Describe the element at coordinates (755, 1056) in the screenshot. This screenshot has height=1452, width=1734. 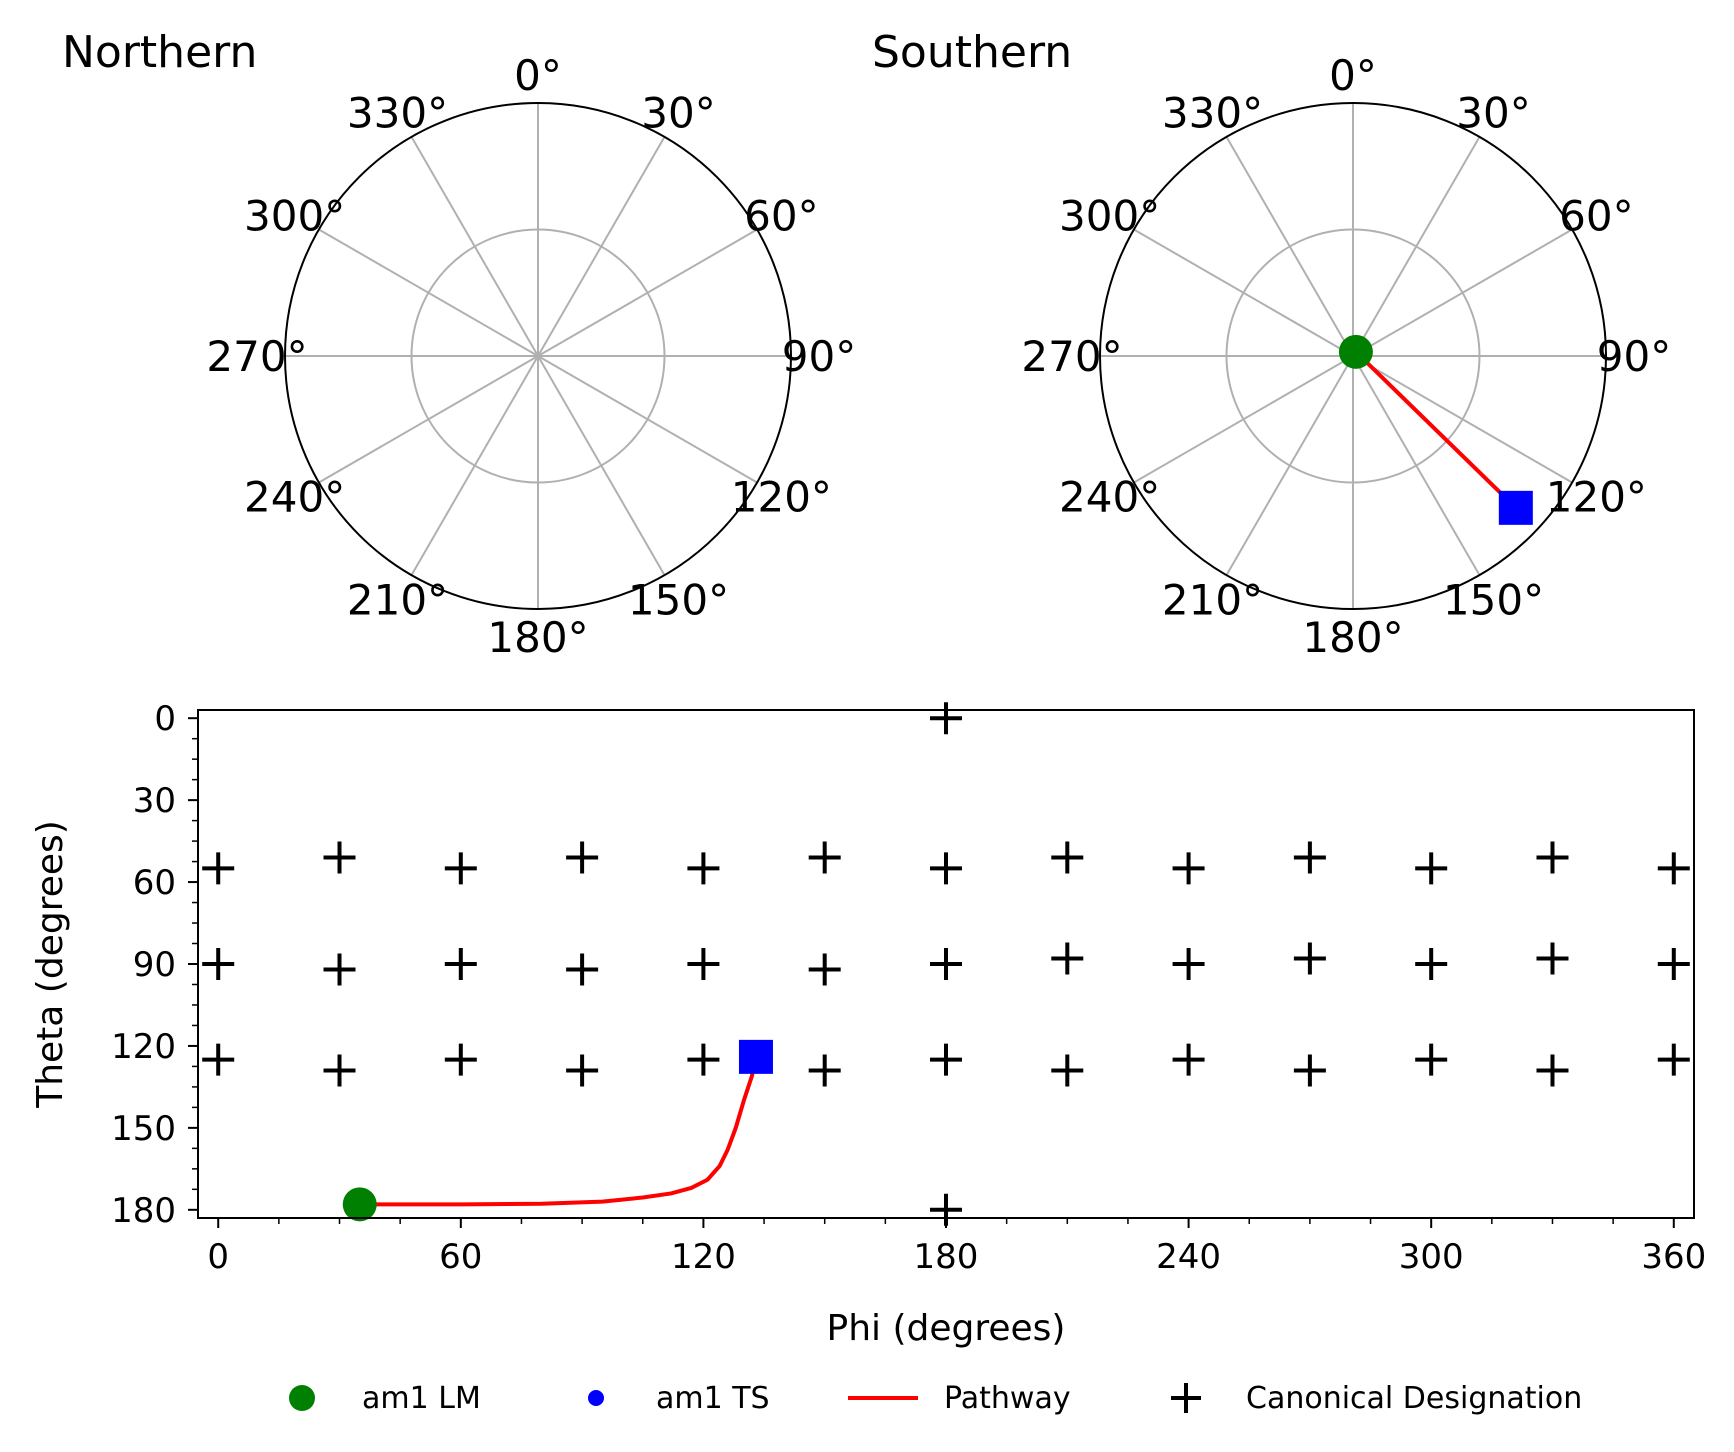
I see `ts-point` at that location.